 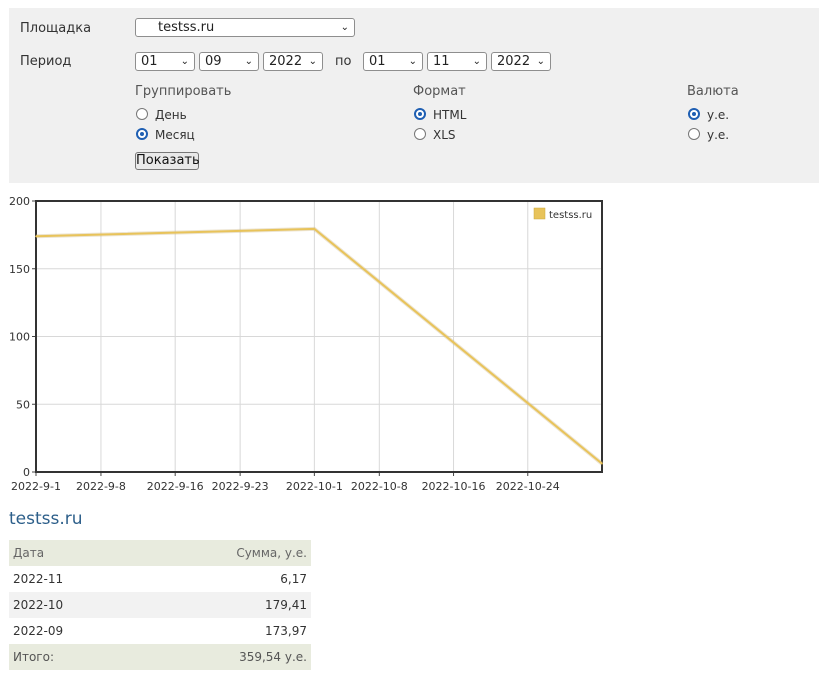 What do you see at coordinates (38, 579) in the screenshot?
I see `row-date: 2022-11` at bounding box center [38, 579].